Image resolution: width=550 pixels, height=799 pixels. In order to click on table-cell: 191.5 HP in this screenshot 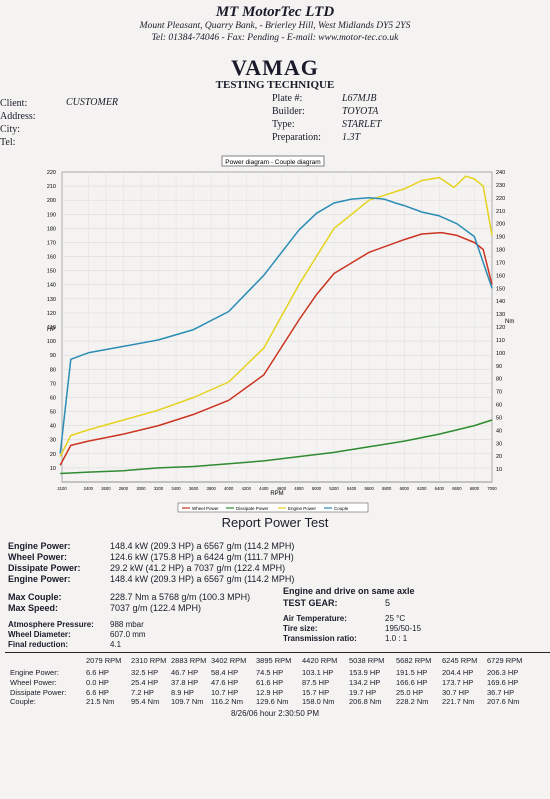, I will do `click(412, 672)`.